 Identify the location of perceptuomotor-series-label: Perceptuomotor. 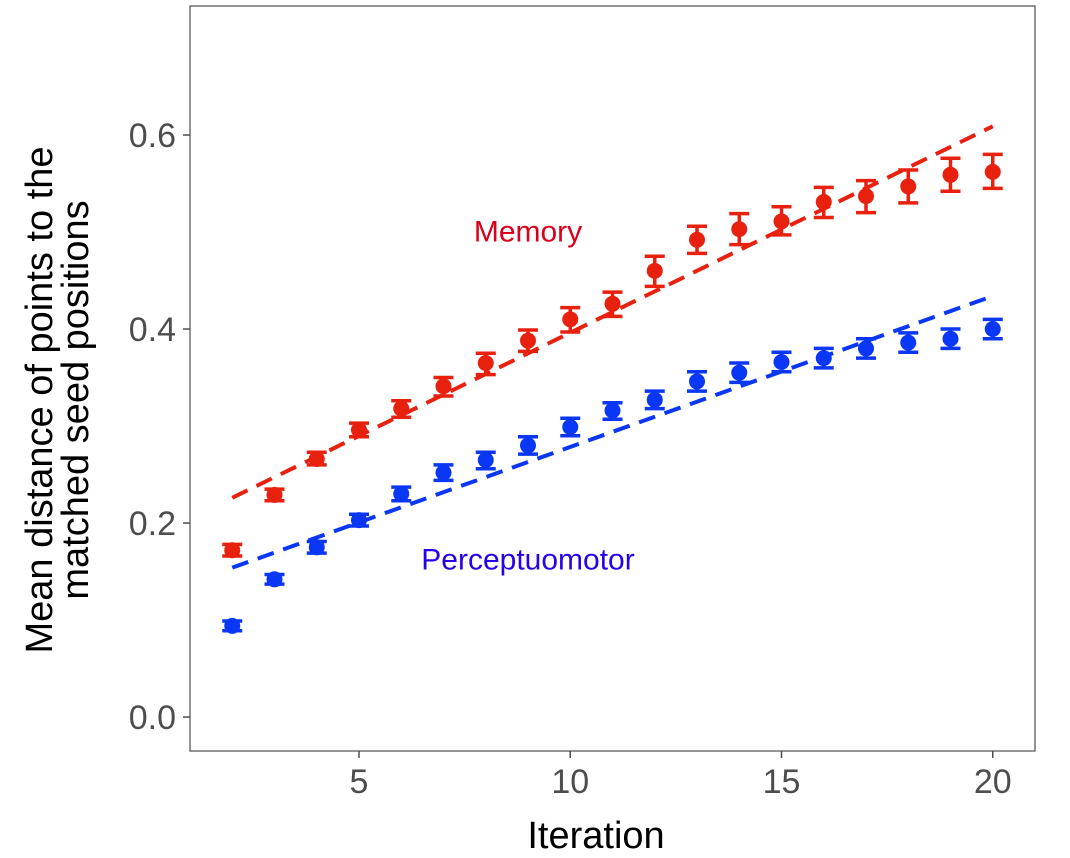
(527, 560).